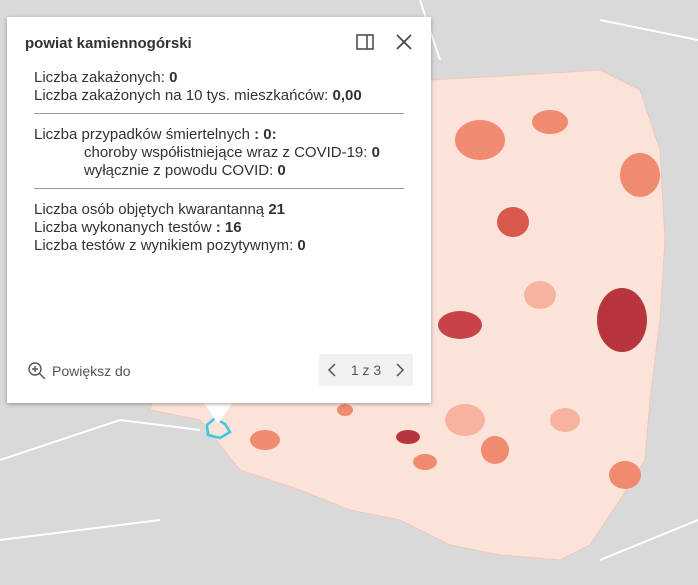 The image size is (698, 585). Describe the element at coordinates (226, 152) in the screenshot. I see `field-label: choroby współistniejące wraz z COVID-19:` at that location.